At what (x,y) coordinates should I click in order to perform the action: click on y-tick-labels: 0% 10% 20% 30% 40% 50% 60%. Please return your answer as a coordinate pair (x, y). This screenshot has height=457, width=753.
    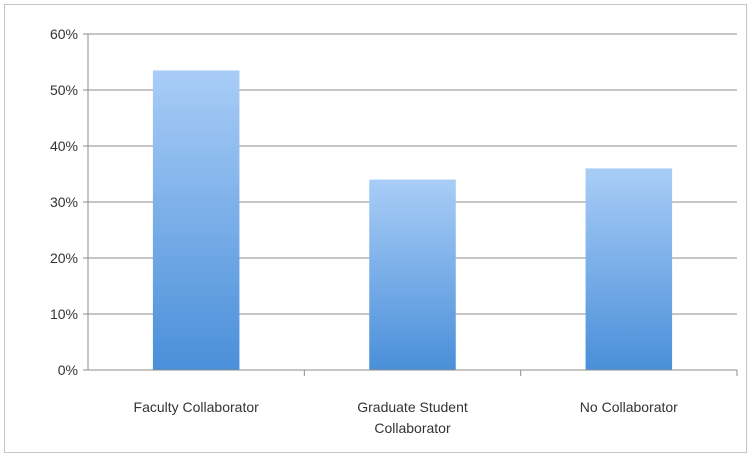
    Looking at the image, I should click on (64, 202).